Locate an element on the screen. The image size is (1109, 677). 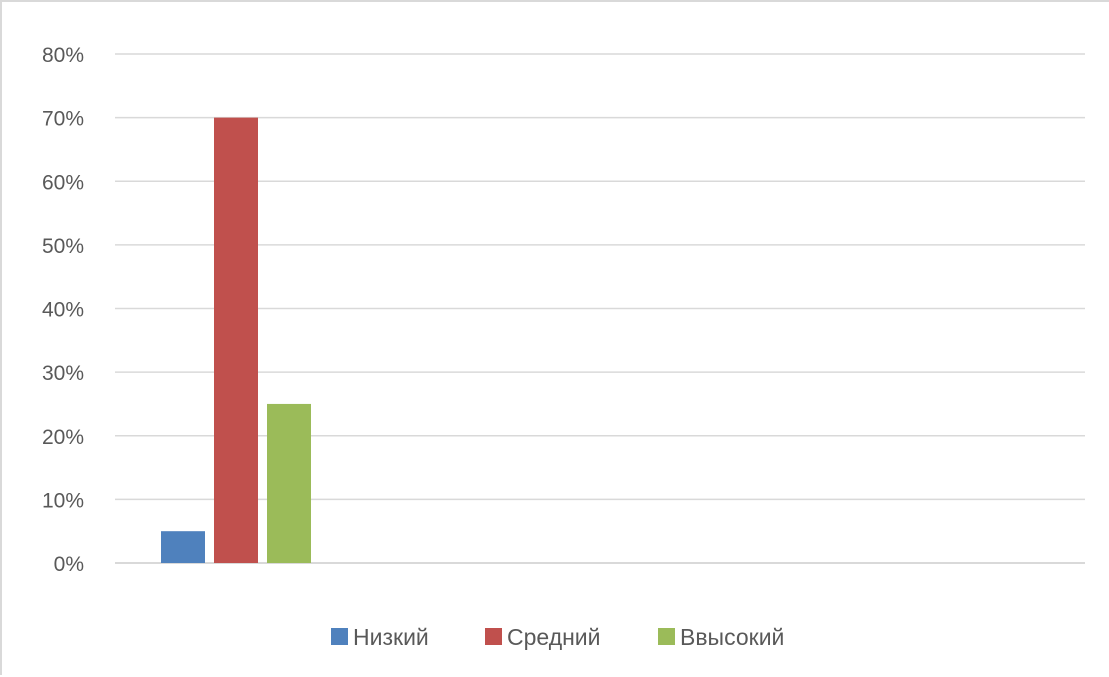
y-tick-label: 70% is located at coordinates (63, 119).